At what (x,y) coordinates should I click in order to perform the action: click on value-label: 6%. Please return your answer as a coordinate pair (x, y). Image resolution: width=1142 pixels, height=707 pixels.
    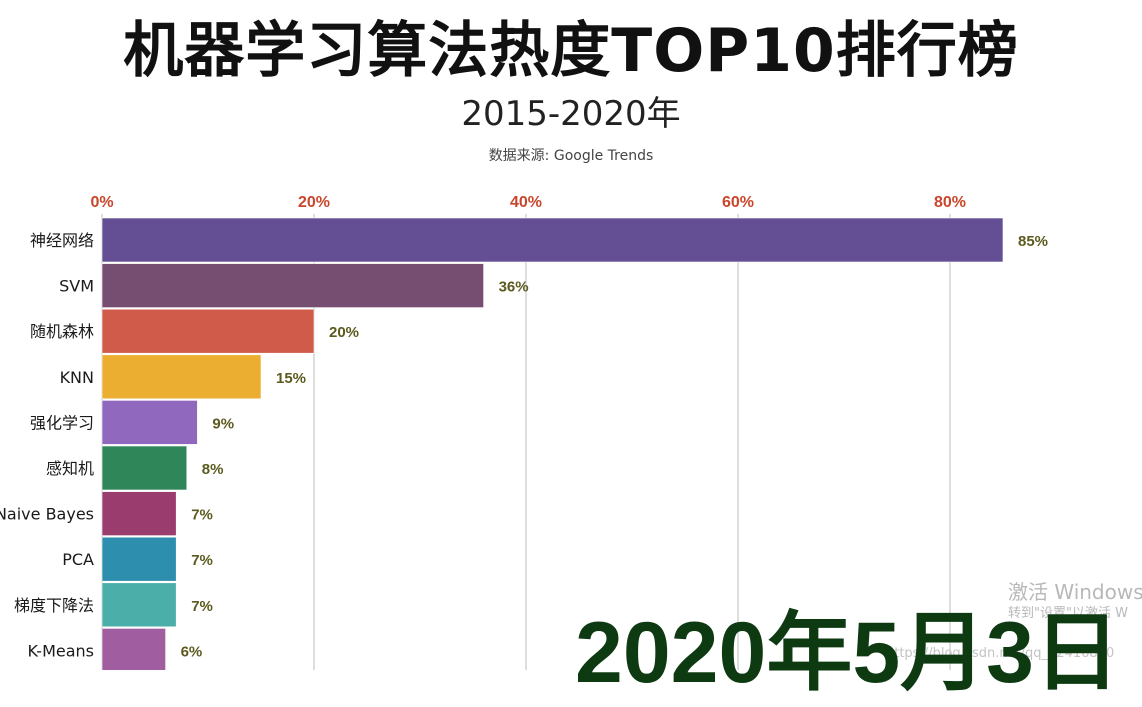
    Looking at the image, I should click on (192, 651).